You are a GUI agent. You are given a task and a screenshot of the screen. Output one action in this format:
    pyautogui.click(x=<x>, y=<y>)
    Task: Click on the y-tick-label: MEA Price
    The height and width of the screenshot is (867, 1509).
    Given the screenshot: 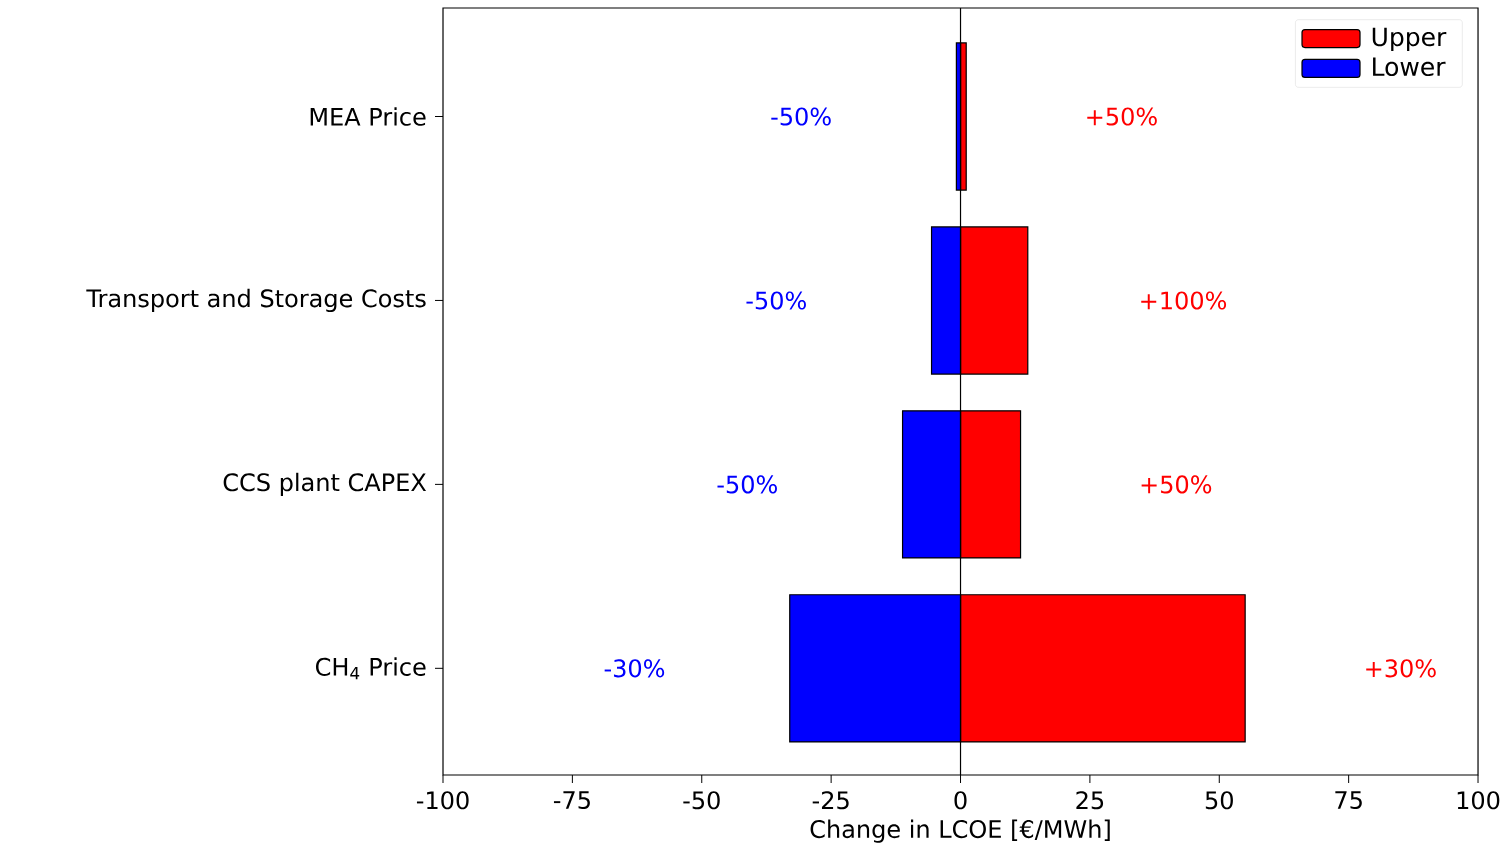 What is the action you would take?
    pyautogui.click(x=368, y=116)
    